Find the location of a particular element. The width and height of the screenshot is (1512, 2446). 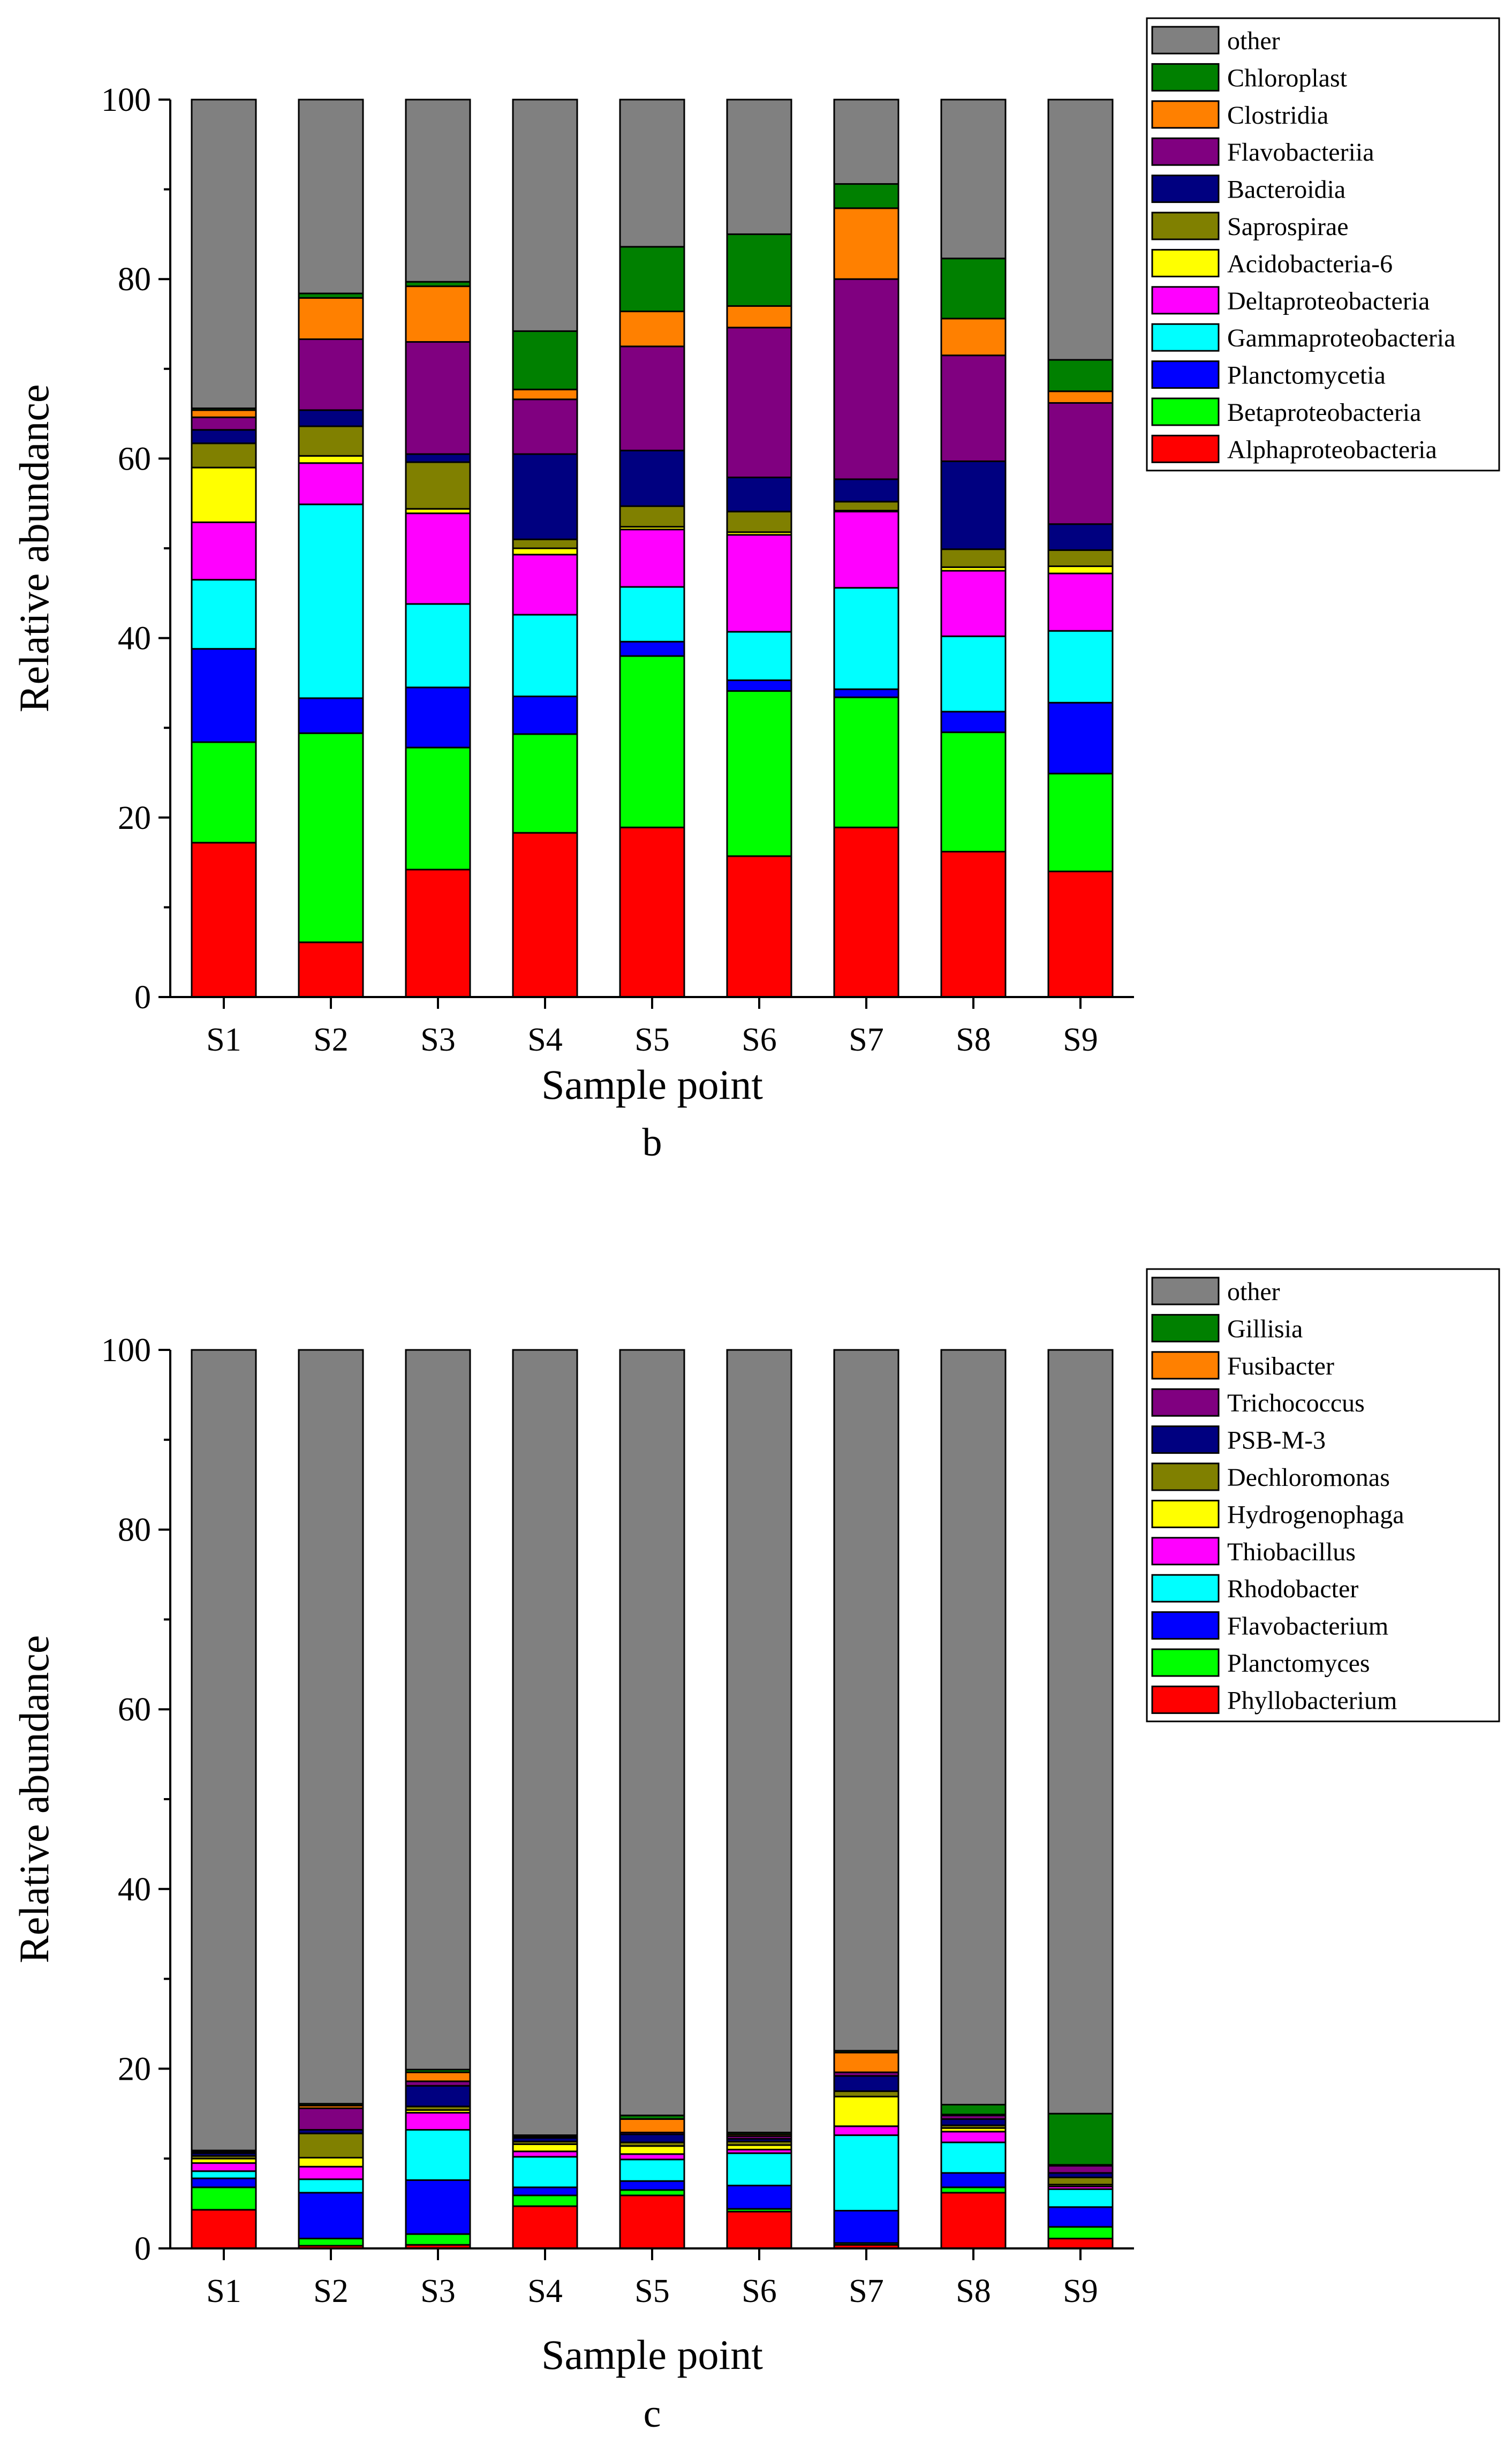

bar-segment-deltaproteobacteria-s1 is located at coordinates (224, 551).